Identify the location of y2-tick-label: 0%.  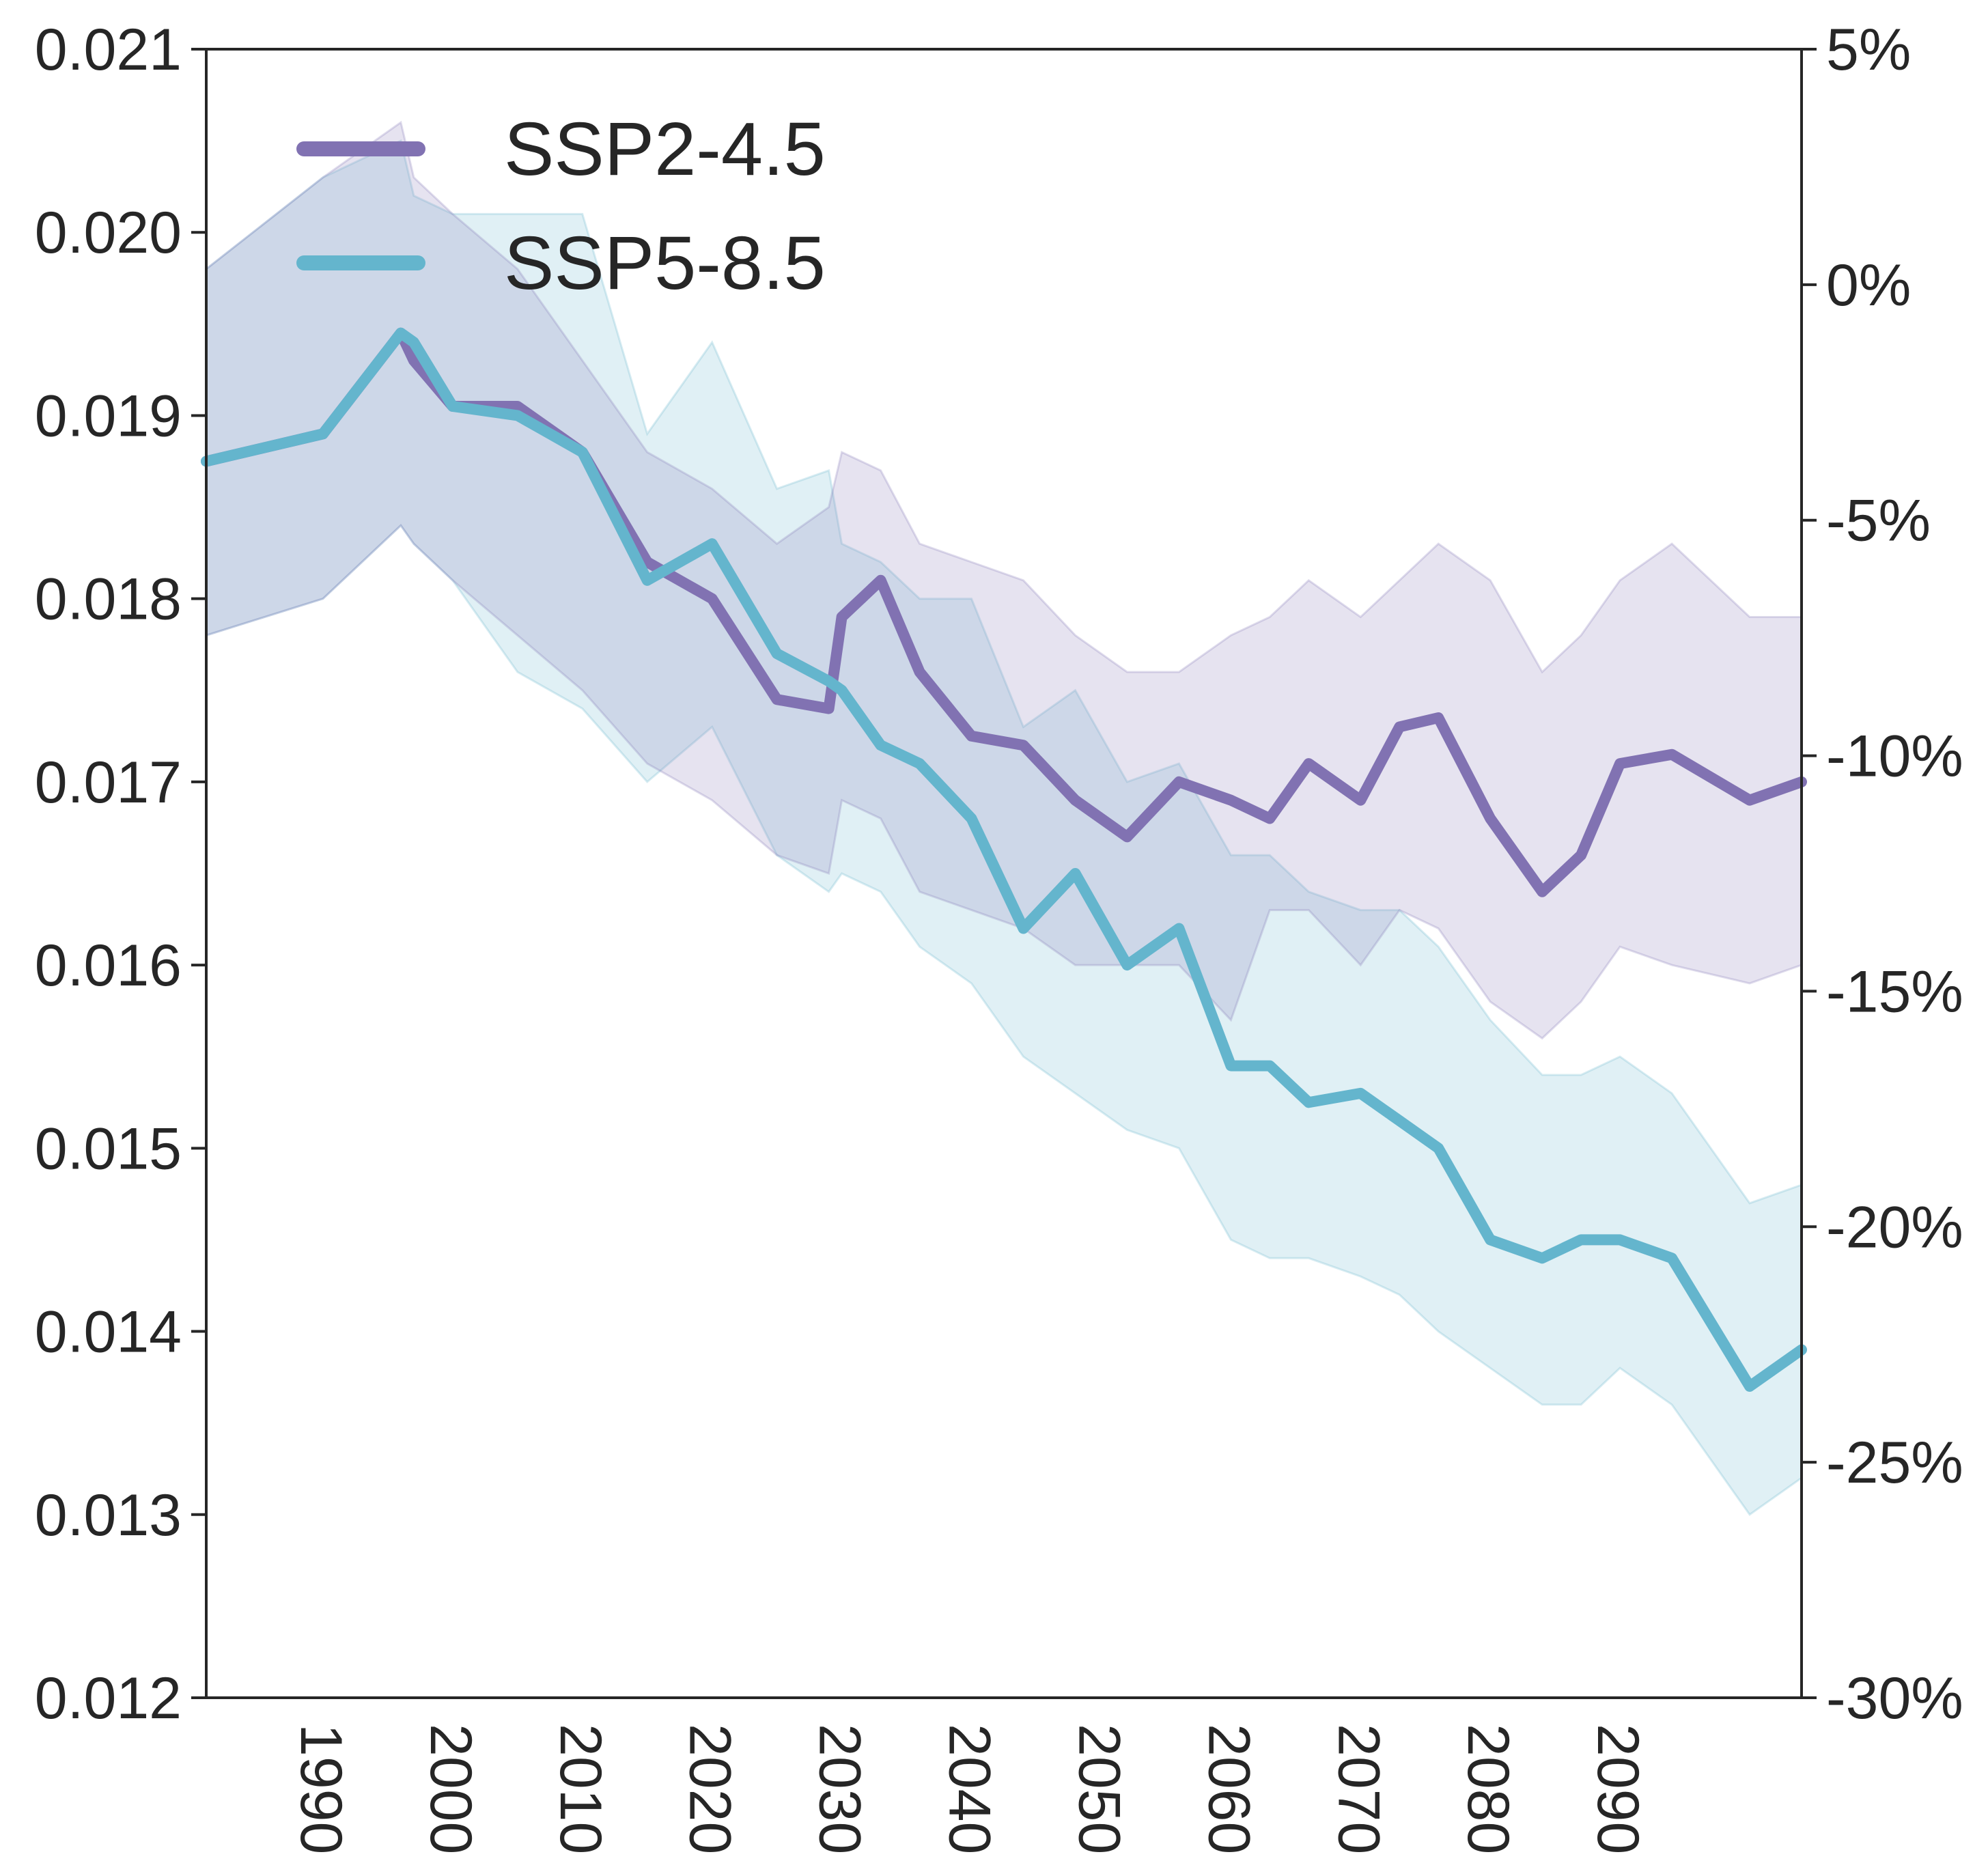
(1868, 285).